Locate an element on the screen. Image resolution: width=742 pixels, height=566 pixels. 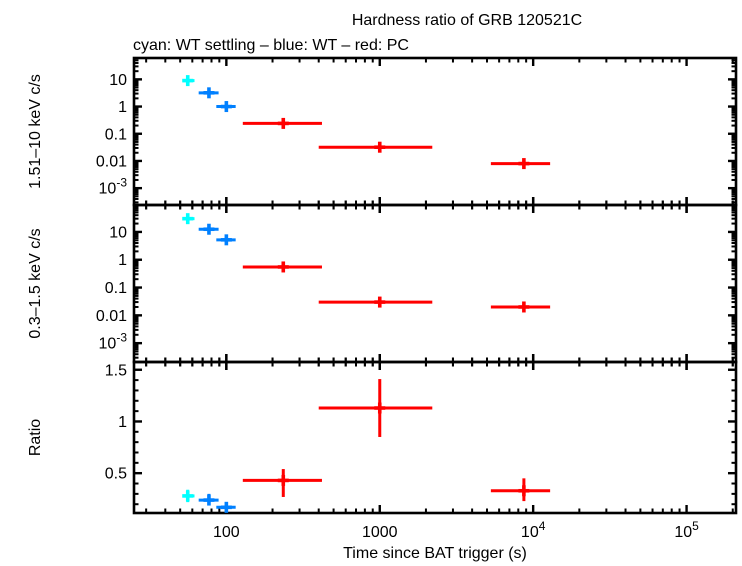
x-axis-label: Time since BAT trigger (s) is located at coordinates (435, 553).